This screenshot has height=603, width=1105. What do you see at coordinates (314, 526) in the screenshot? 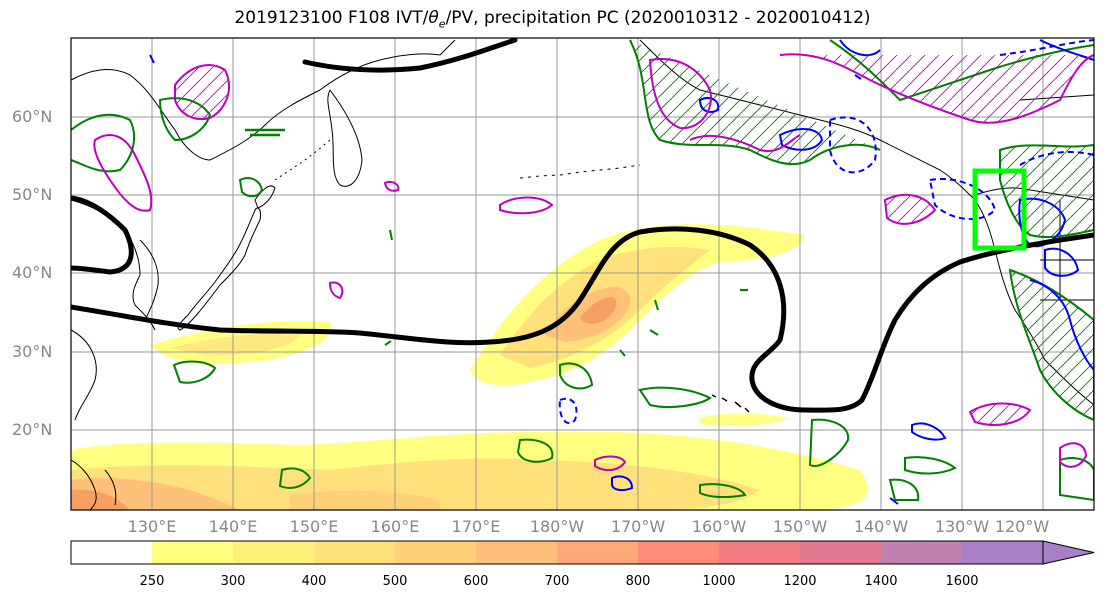
I see `lon-label-150e: 150°E` at bounding box center [314, 526].